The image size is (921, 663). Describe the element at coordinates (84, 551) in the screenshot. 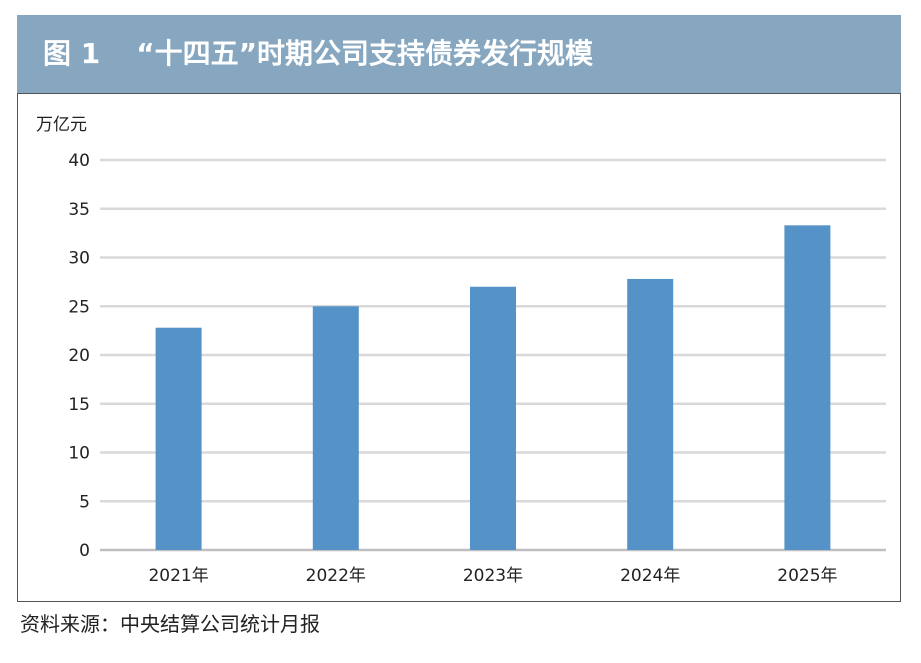

I see `y-tick-label: 0` at that location.